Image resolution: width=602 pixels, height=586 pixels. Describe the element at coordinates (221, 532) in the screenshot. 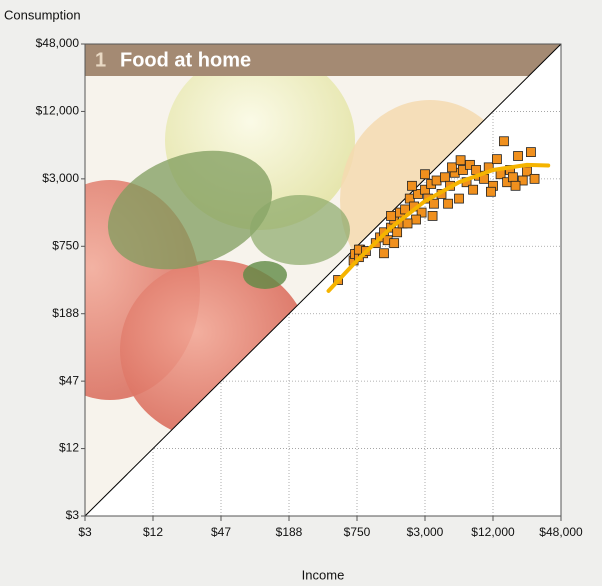

I see `x-tick-label: $47` at that location.